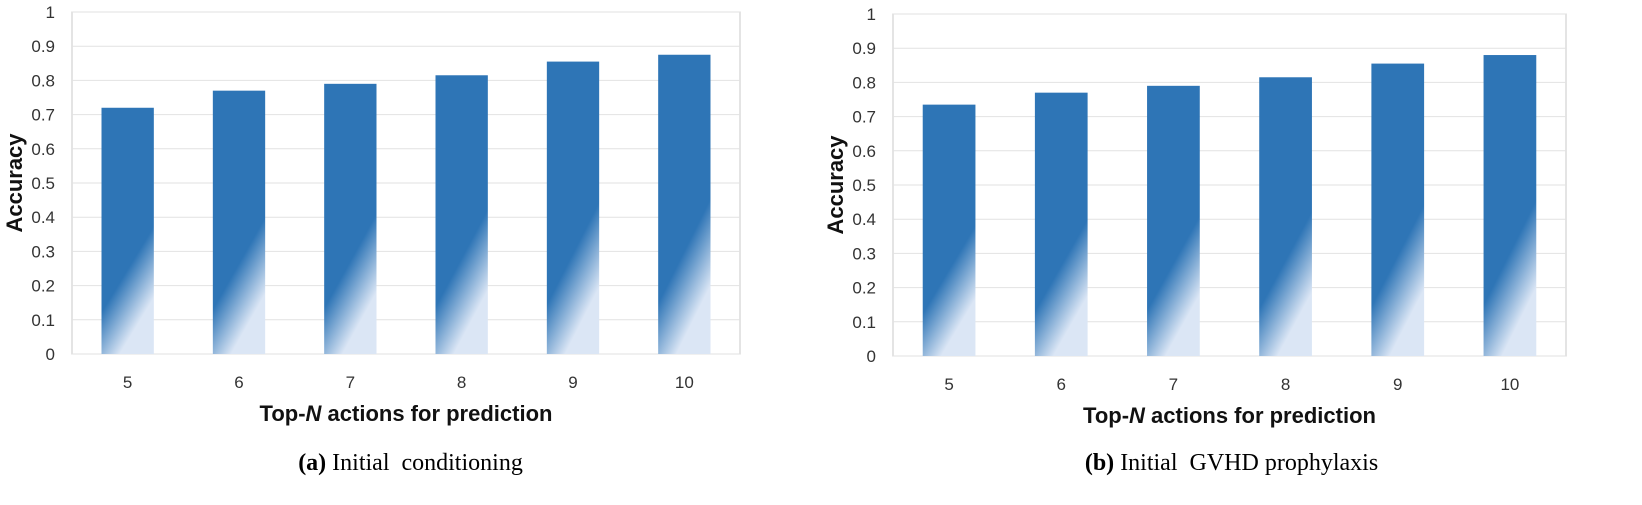  Describe the element at coordinates (424, 463) in the screenshot. I see `caption-text-a: Initial conditioning` at that location.